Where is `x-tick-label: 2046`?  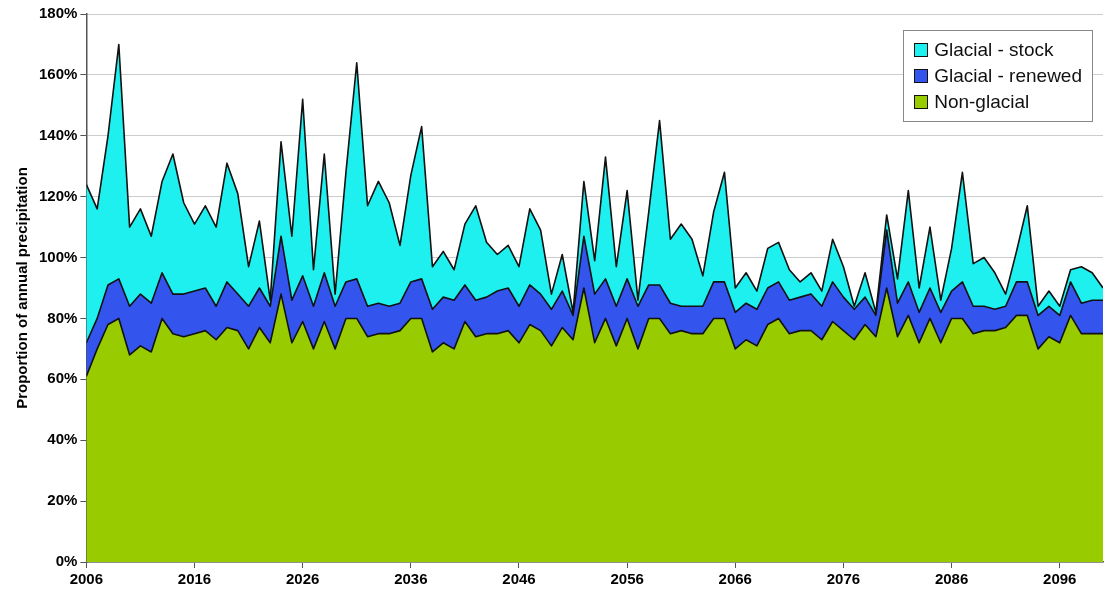 x-tick-label: 2046 is located at coordinates (519, 579).